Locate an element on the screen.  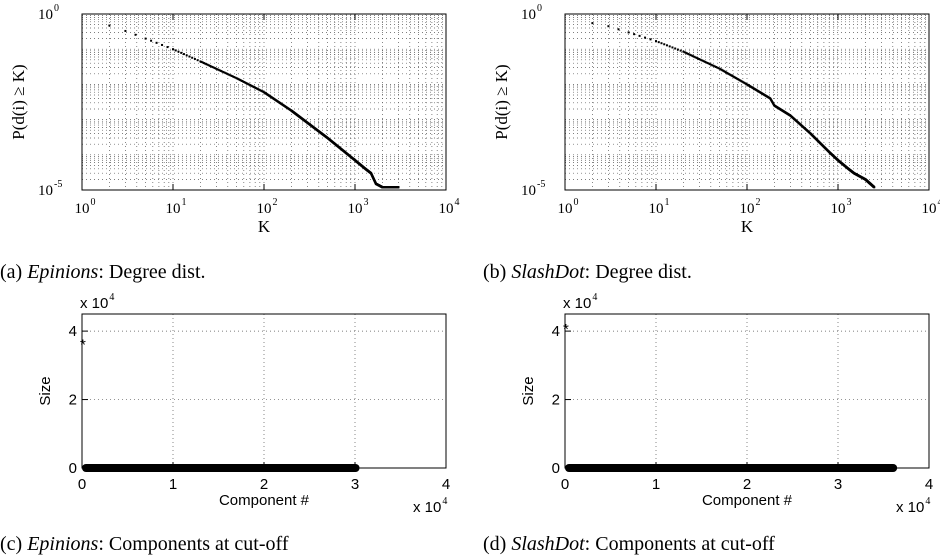
y-tick-label-exp: 0 is located at coordinates (56, 8).